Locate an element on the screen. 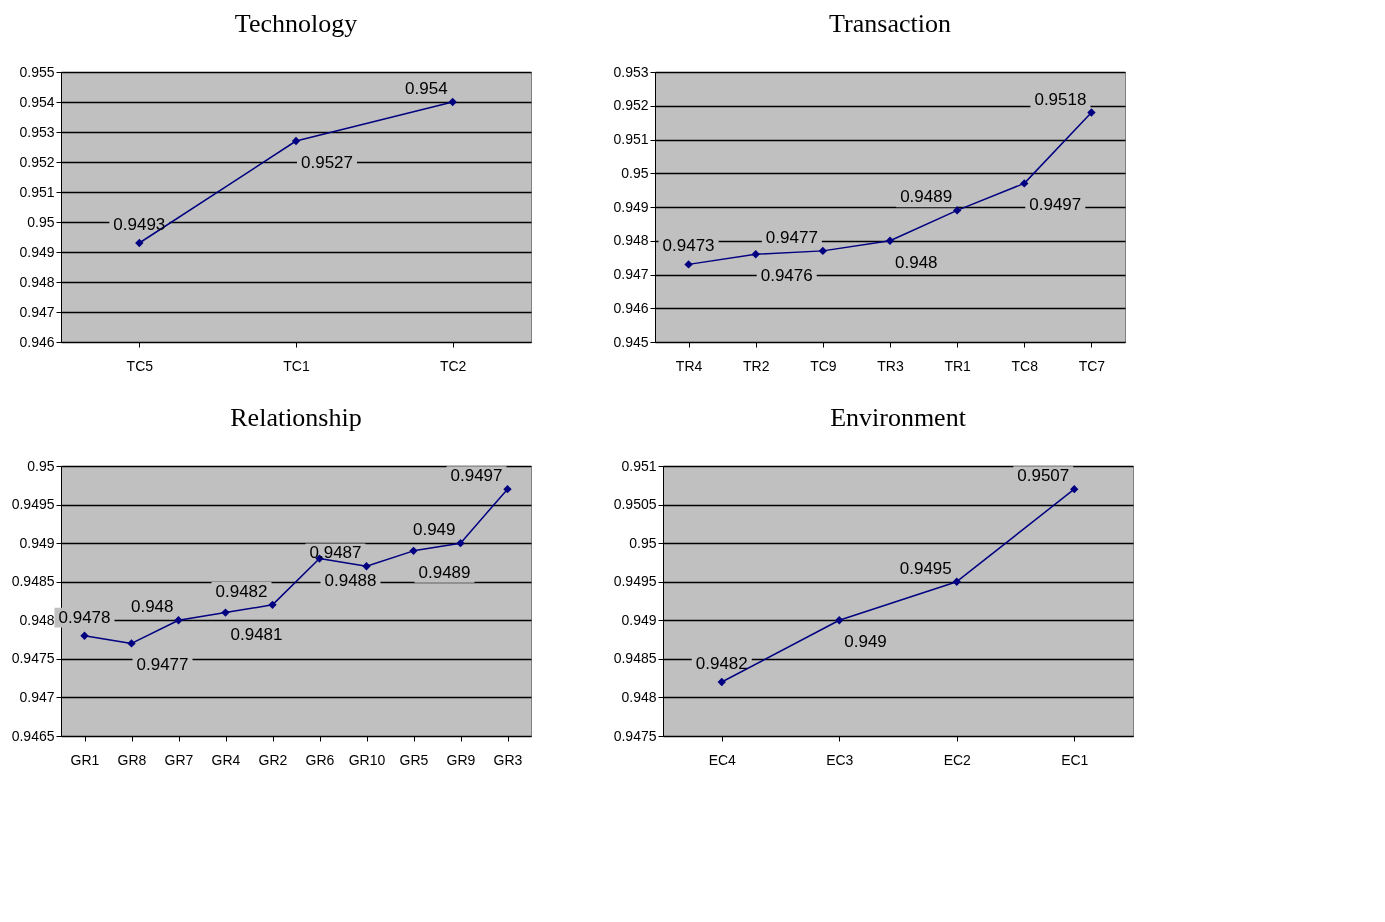  data-label: 0.9507 is located at coordinates (1043, 476).